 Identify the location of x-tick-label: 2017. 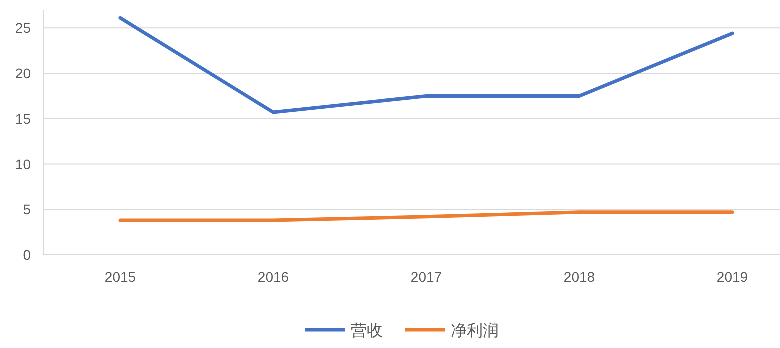
(426, 277).